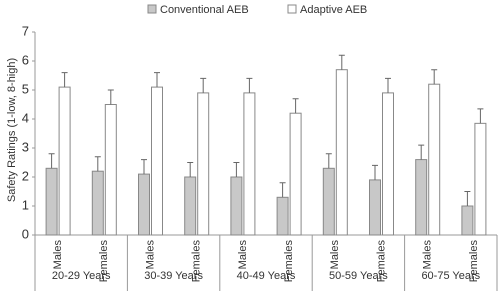  Describe the element at coordinates (25, 146) in the screenshot. I see `y-tick-label: 3` at that location.